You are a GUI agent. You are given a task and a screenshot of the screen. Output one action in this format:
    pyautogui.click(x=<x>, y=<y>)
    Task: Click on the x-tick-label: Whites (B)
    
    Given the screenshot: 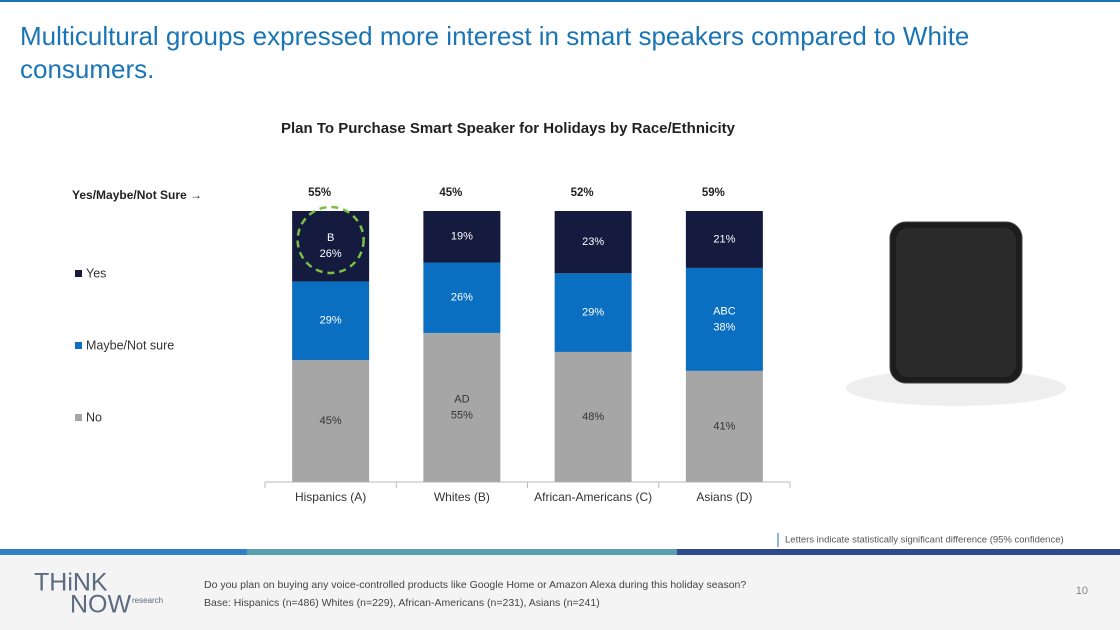 What is the action you would take?
    pyautogui.click(x=462, y=497)
    